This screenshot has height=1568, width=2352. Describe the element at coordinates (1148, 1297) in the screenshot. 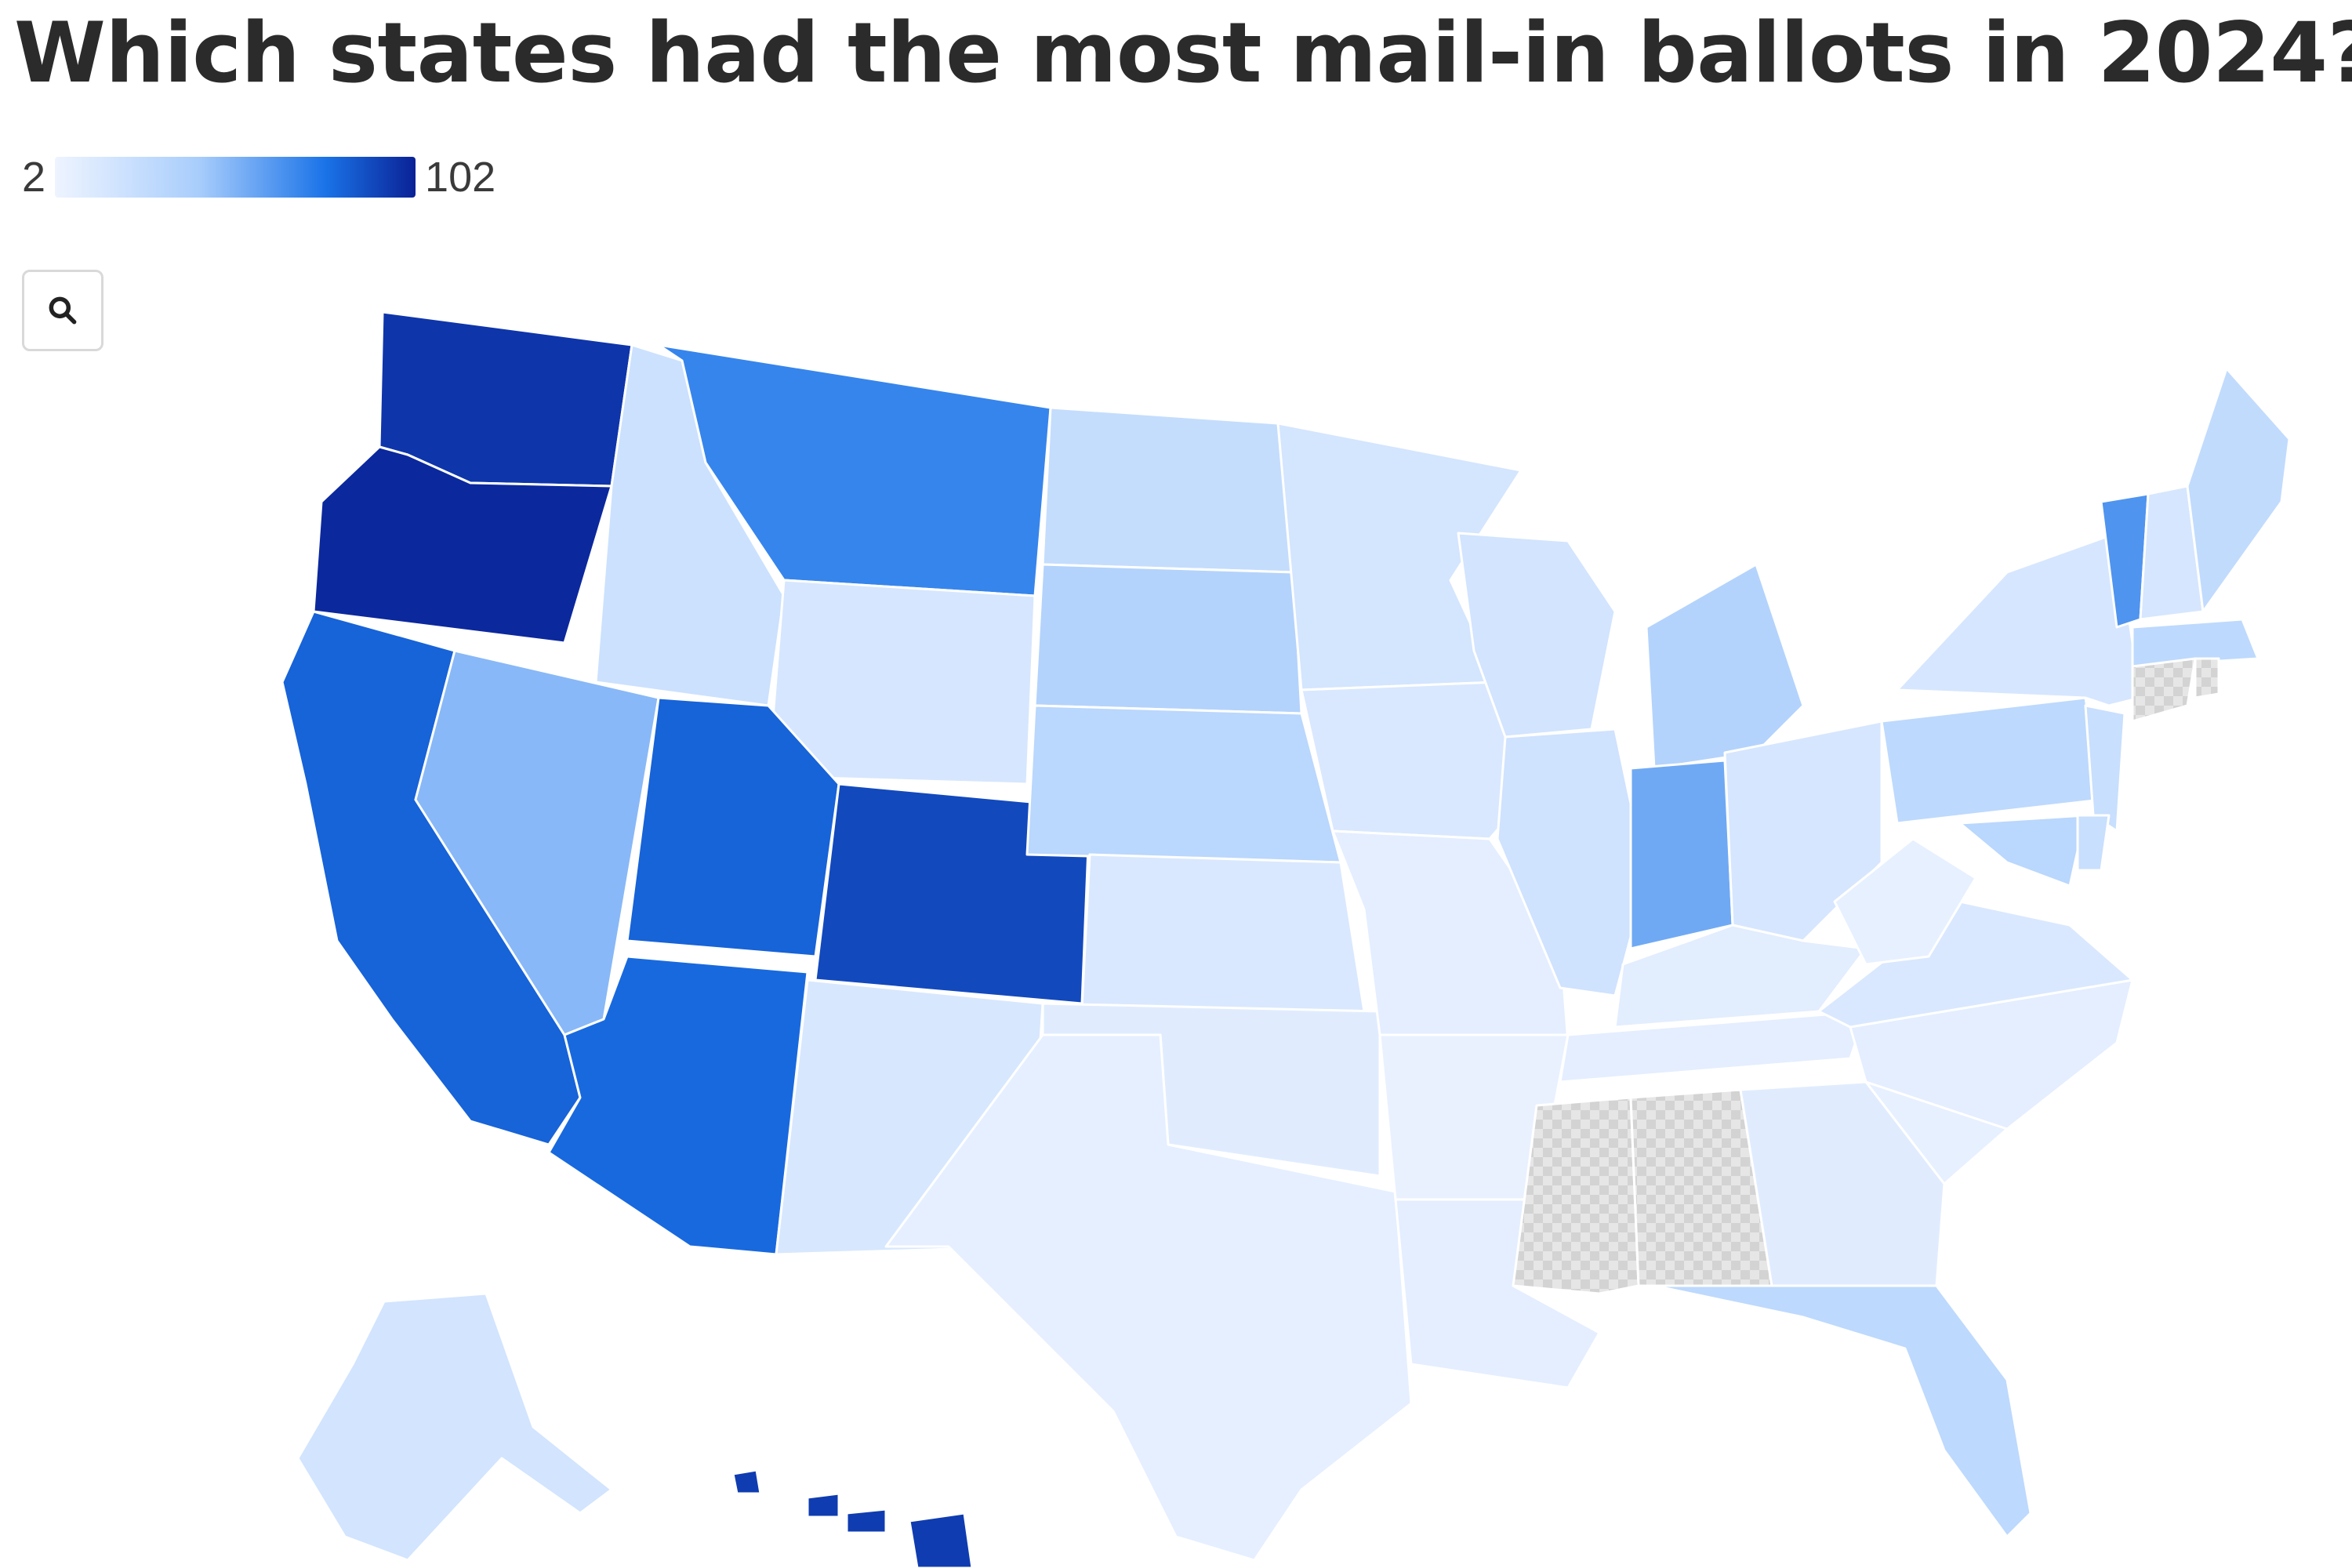

I see `state-tx` at that location.